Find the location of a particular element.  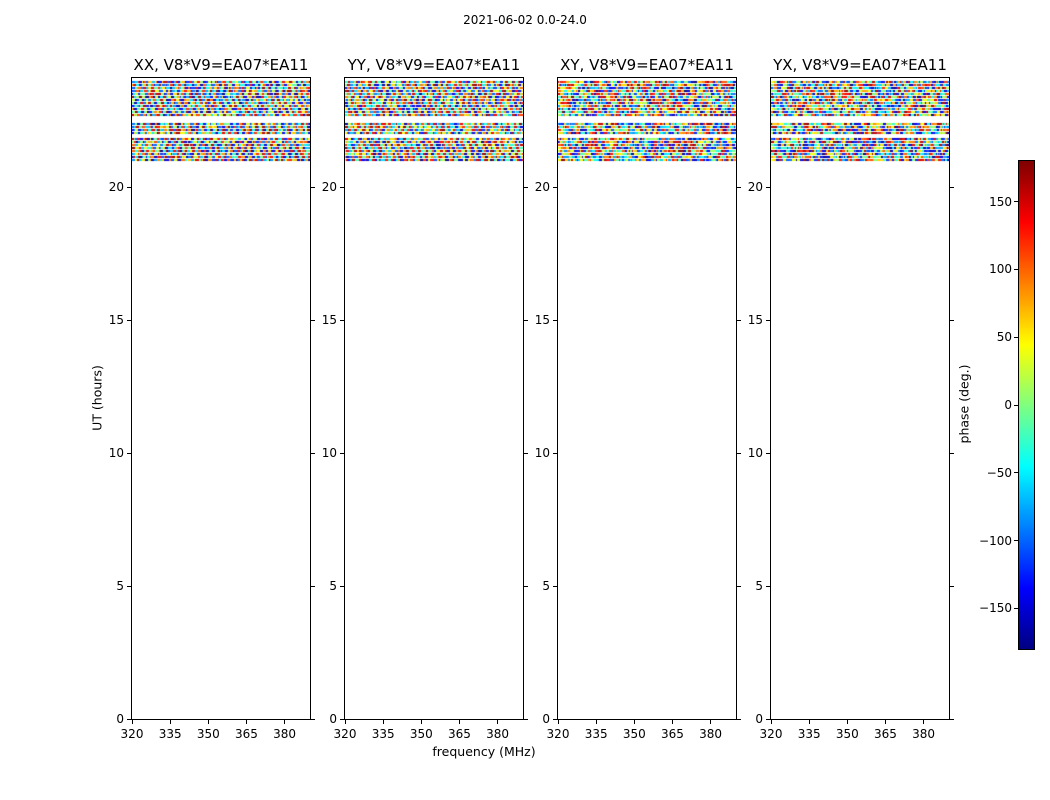

colorbar-tick-label: 0 is located at coordinates (1008, 405).